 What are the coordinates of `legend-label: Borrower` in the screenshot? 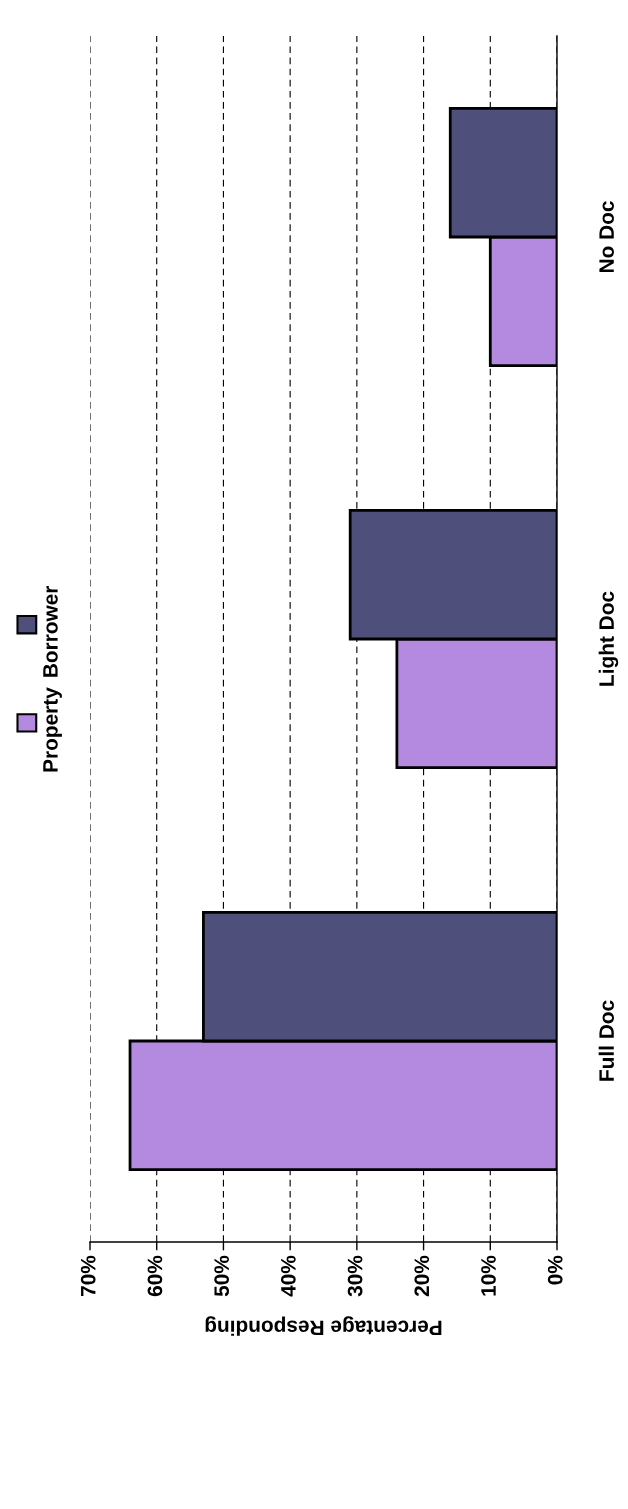 It's located at (50, 631).